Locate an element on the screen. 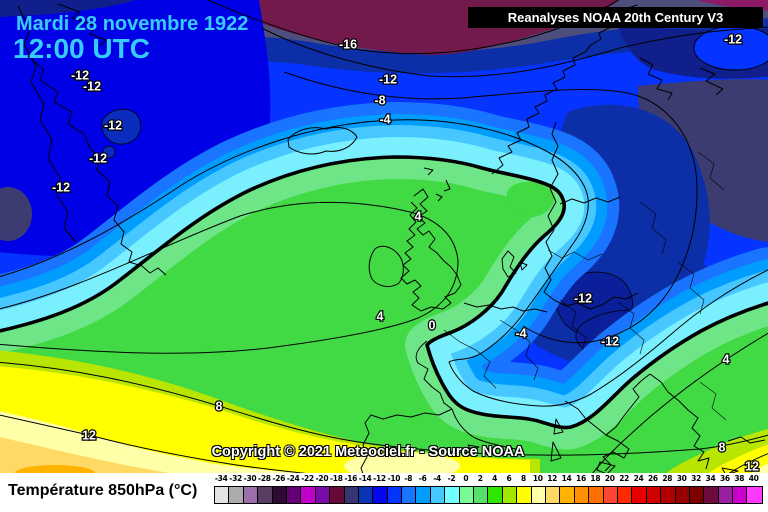 This screenshot has width=768, height=512. legend-step-label: -24 is located at coordinates (293, 478).